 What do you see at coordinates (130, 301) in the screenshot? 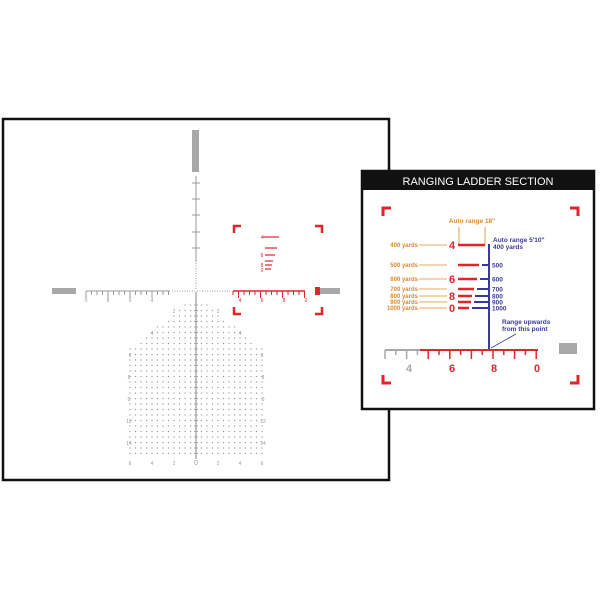
I see `left-scale-label: 6` at bounding box center [130, 301].